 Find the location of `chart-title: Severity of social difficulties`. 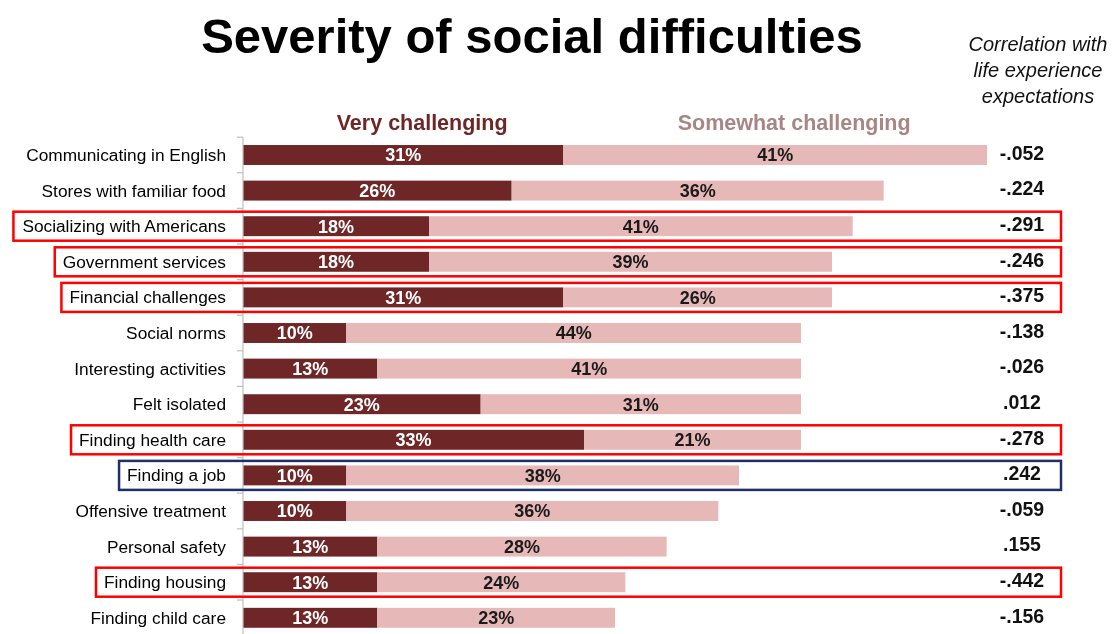

chart-title: Severity of social difficulties is located at coordinates (532, 36).